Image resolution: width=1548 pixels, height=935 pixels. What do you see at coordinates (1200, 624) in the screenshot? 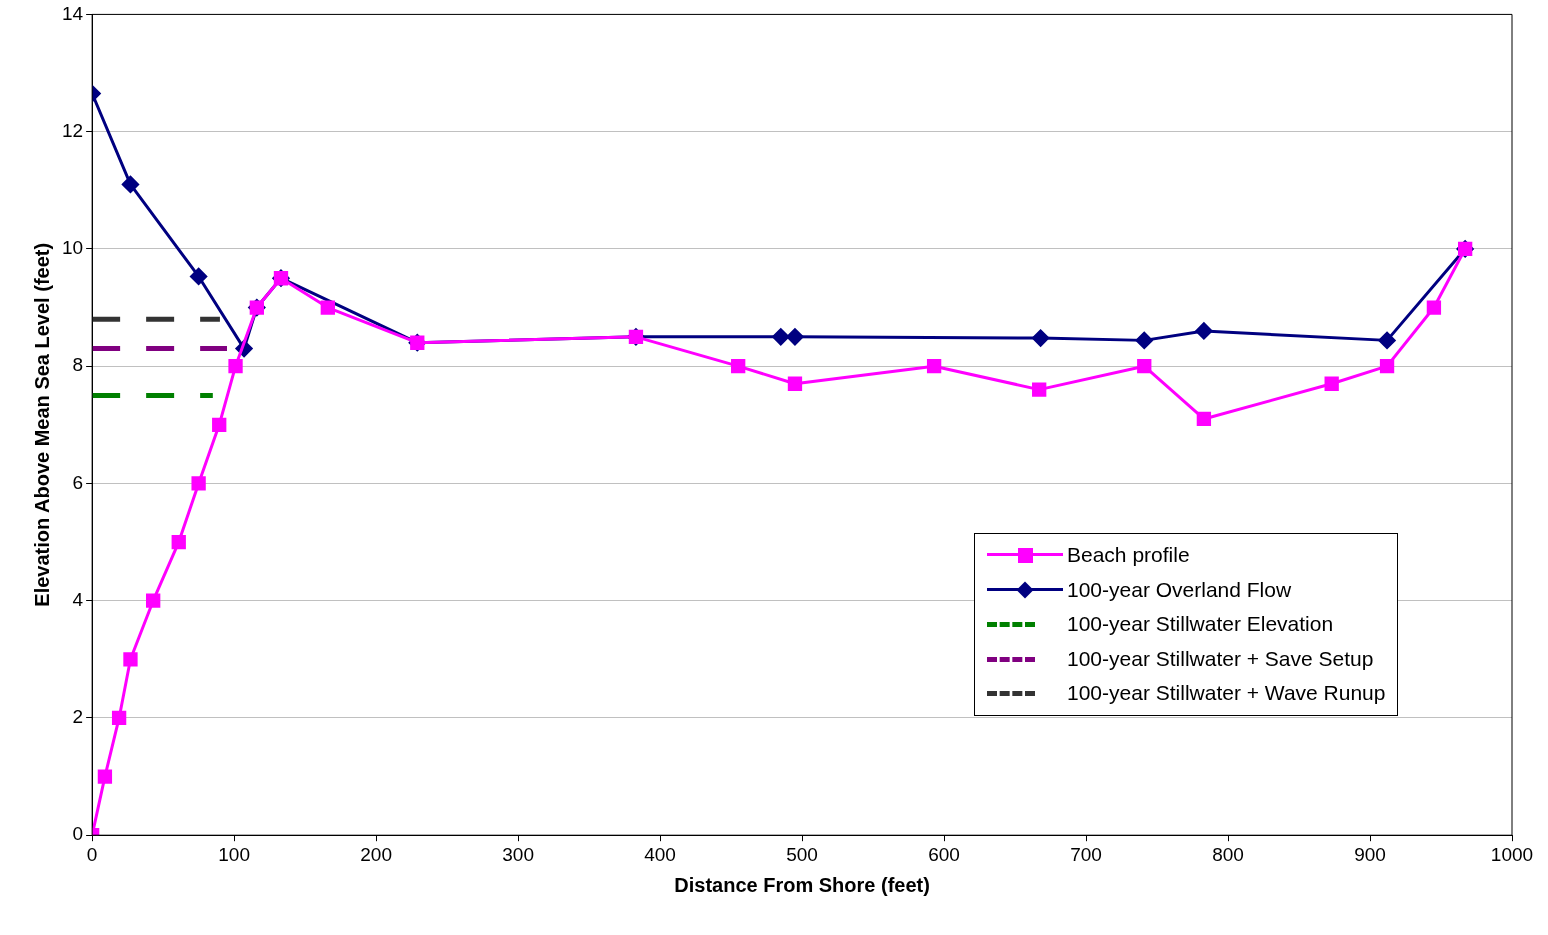
I see `legend-label: 100-year Stillwater Elevation` at bounding box center [1200, 624].